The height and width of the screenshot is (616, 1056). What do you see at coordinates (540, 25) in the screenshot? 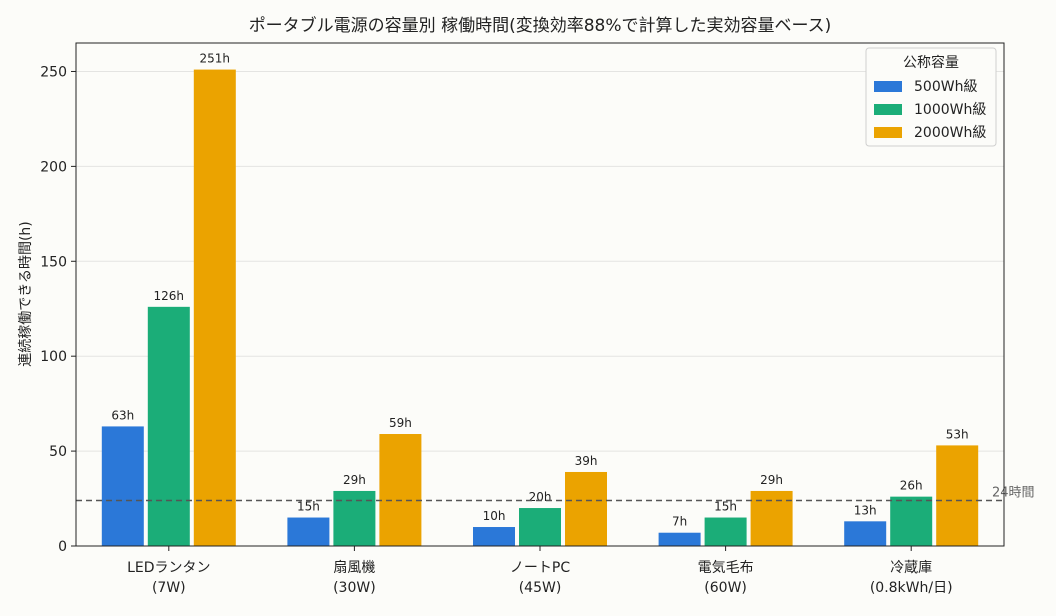
I see `chart-title: ポータブル電源の容量別 稼働時間(変換効率88%で計算した実効容量ベース)` at bounding box center [540, 25].